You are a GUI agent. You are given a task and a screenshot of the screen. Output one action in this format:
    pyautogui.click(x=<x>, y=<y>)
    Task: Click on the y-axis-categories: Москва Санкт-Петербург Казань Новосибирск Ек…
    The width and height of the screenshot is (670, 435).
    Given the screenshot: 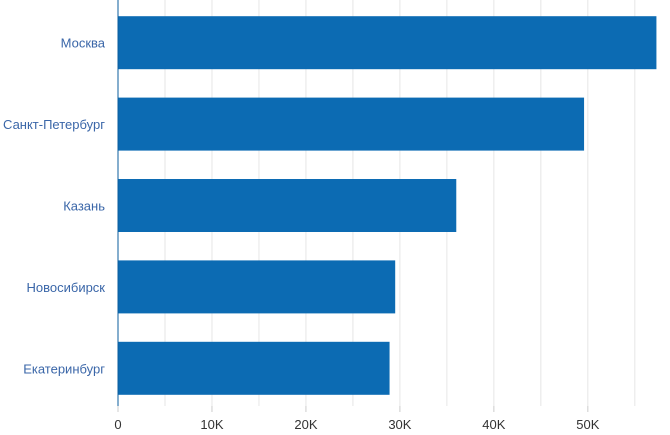 What is the action you would take?
    pyautogui.click(x=54, y=206)
    